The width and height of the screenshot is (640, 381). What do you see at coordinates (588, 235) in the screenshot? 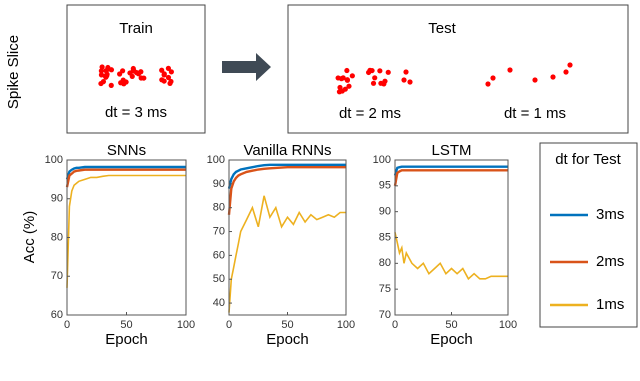
I see `legend-box` at bounding box center [588, 235].